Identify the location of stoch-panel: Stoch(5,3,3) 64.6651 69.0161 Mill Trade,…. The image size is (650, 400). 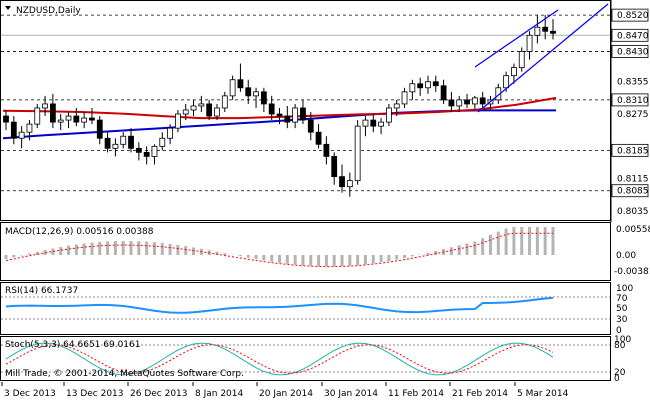
(325, 359).